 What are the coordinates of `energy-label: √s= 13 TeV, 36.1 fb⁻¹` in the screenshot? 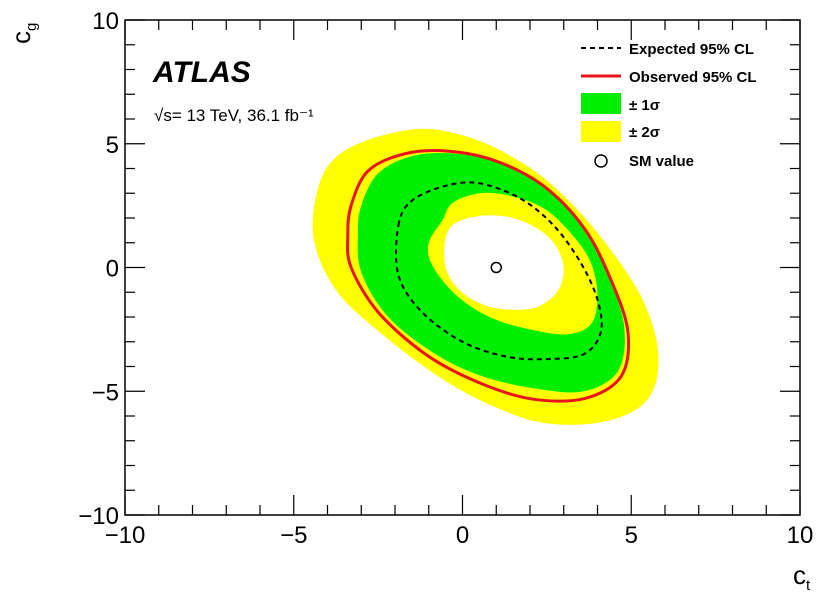 It's located at (234, 115).